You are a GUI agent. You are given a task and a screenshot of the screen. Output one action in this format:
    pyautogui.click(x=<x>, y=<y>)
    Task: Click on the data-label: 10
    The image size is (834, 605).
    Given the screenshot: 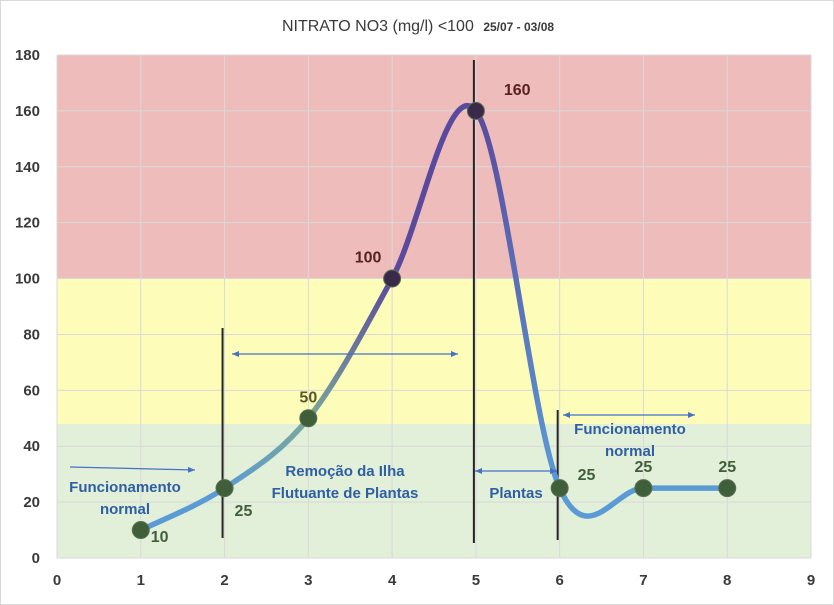 What is the action you would take?
    pyautogui.click(x=160, y=537)
    